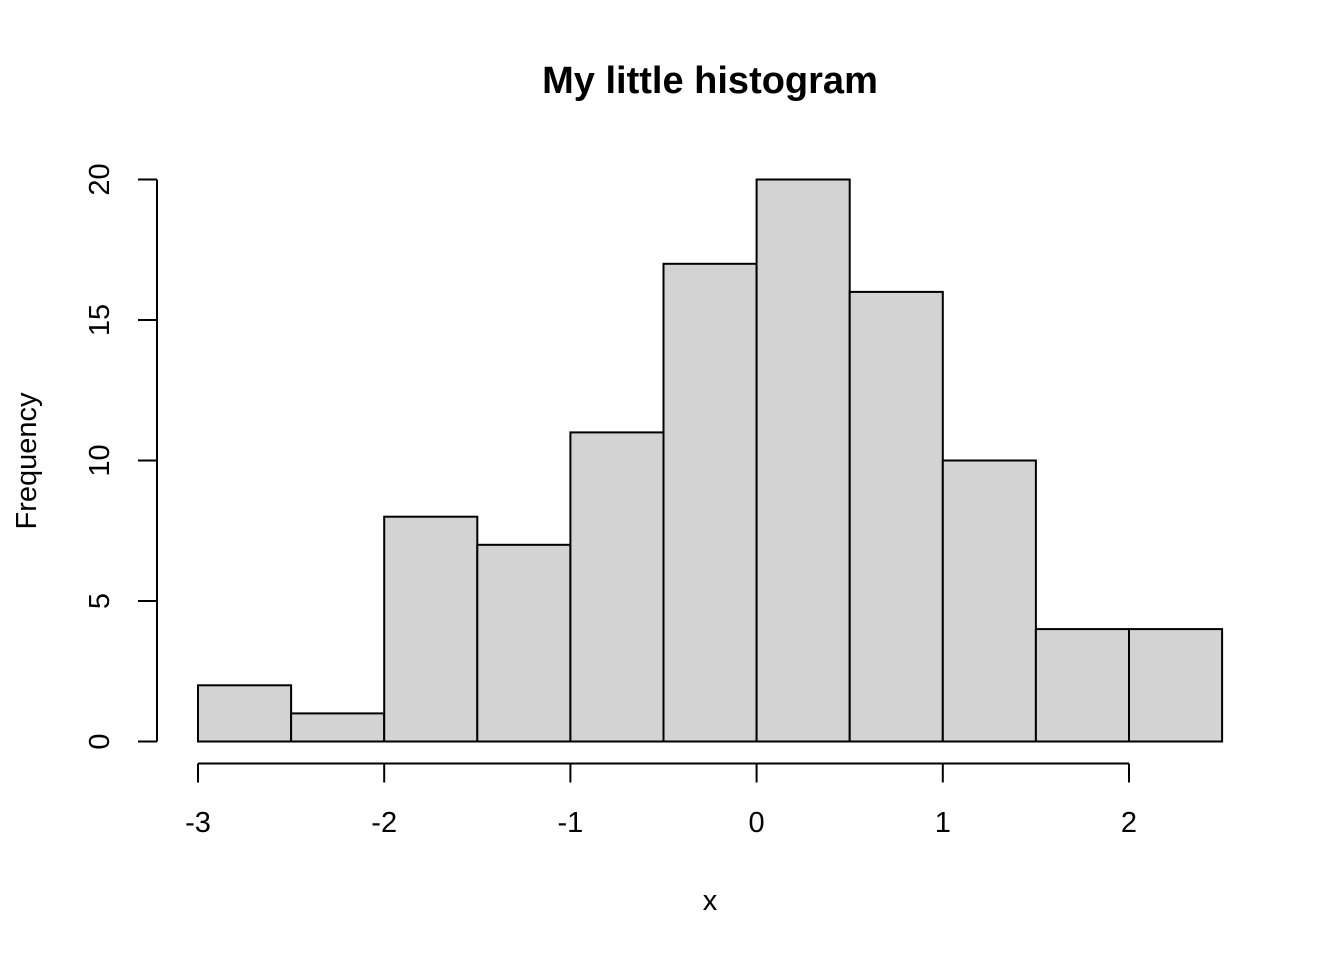 The image size is (1344, 960). What do you see at coordinates (198, 823) in the screenshot?
I see `x-tick-label-0: -3` at bounding box center [198, 823].